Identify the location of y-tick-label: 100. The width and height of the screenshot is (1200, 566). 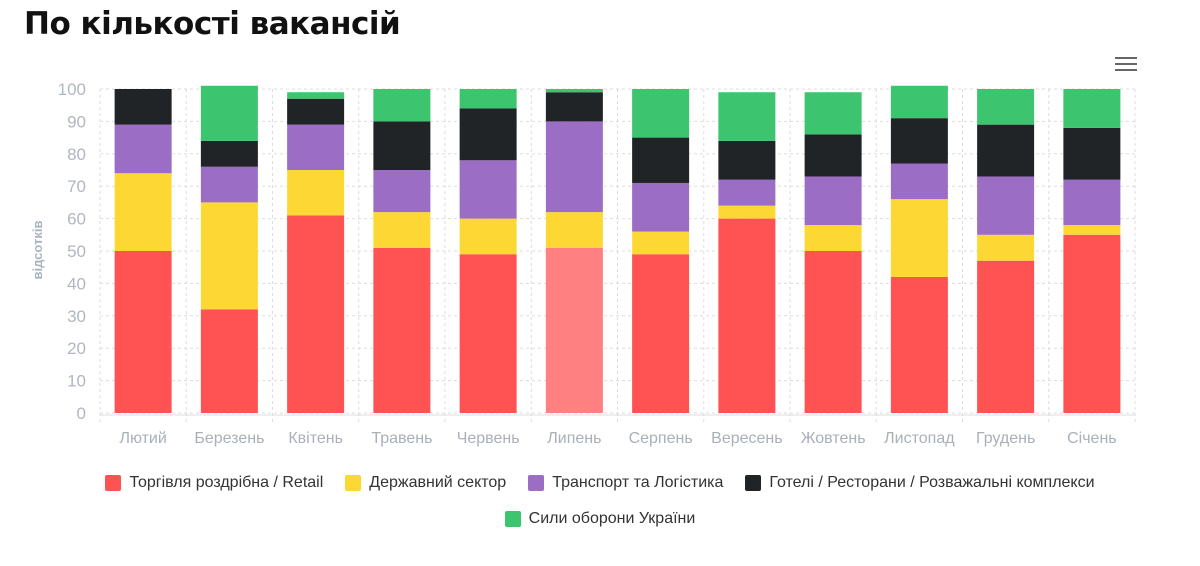
(72, 89).